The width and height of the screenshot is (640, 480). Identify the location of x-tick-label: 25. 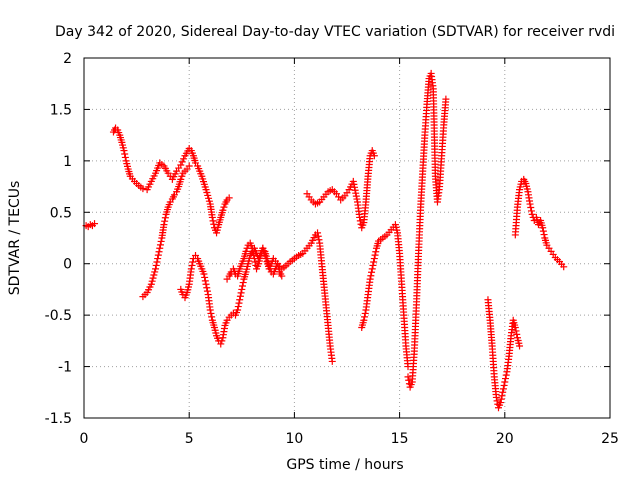
(610, 439).